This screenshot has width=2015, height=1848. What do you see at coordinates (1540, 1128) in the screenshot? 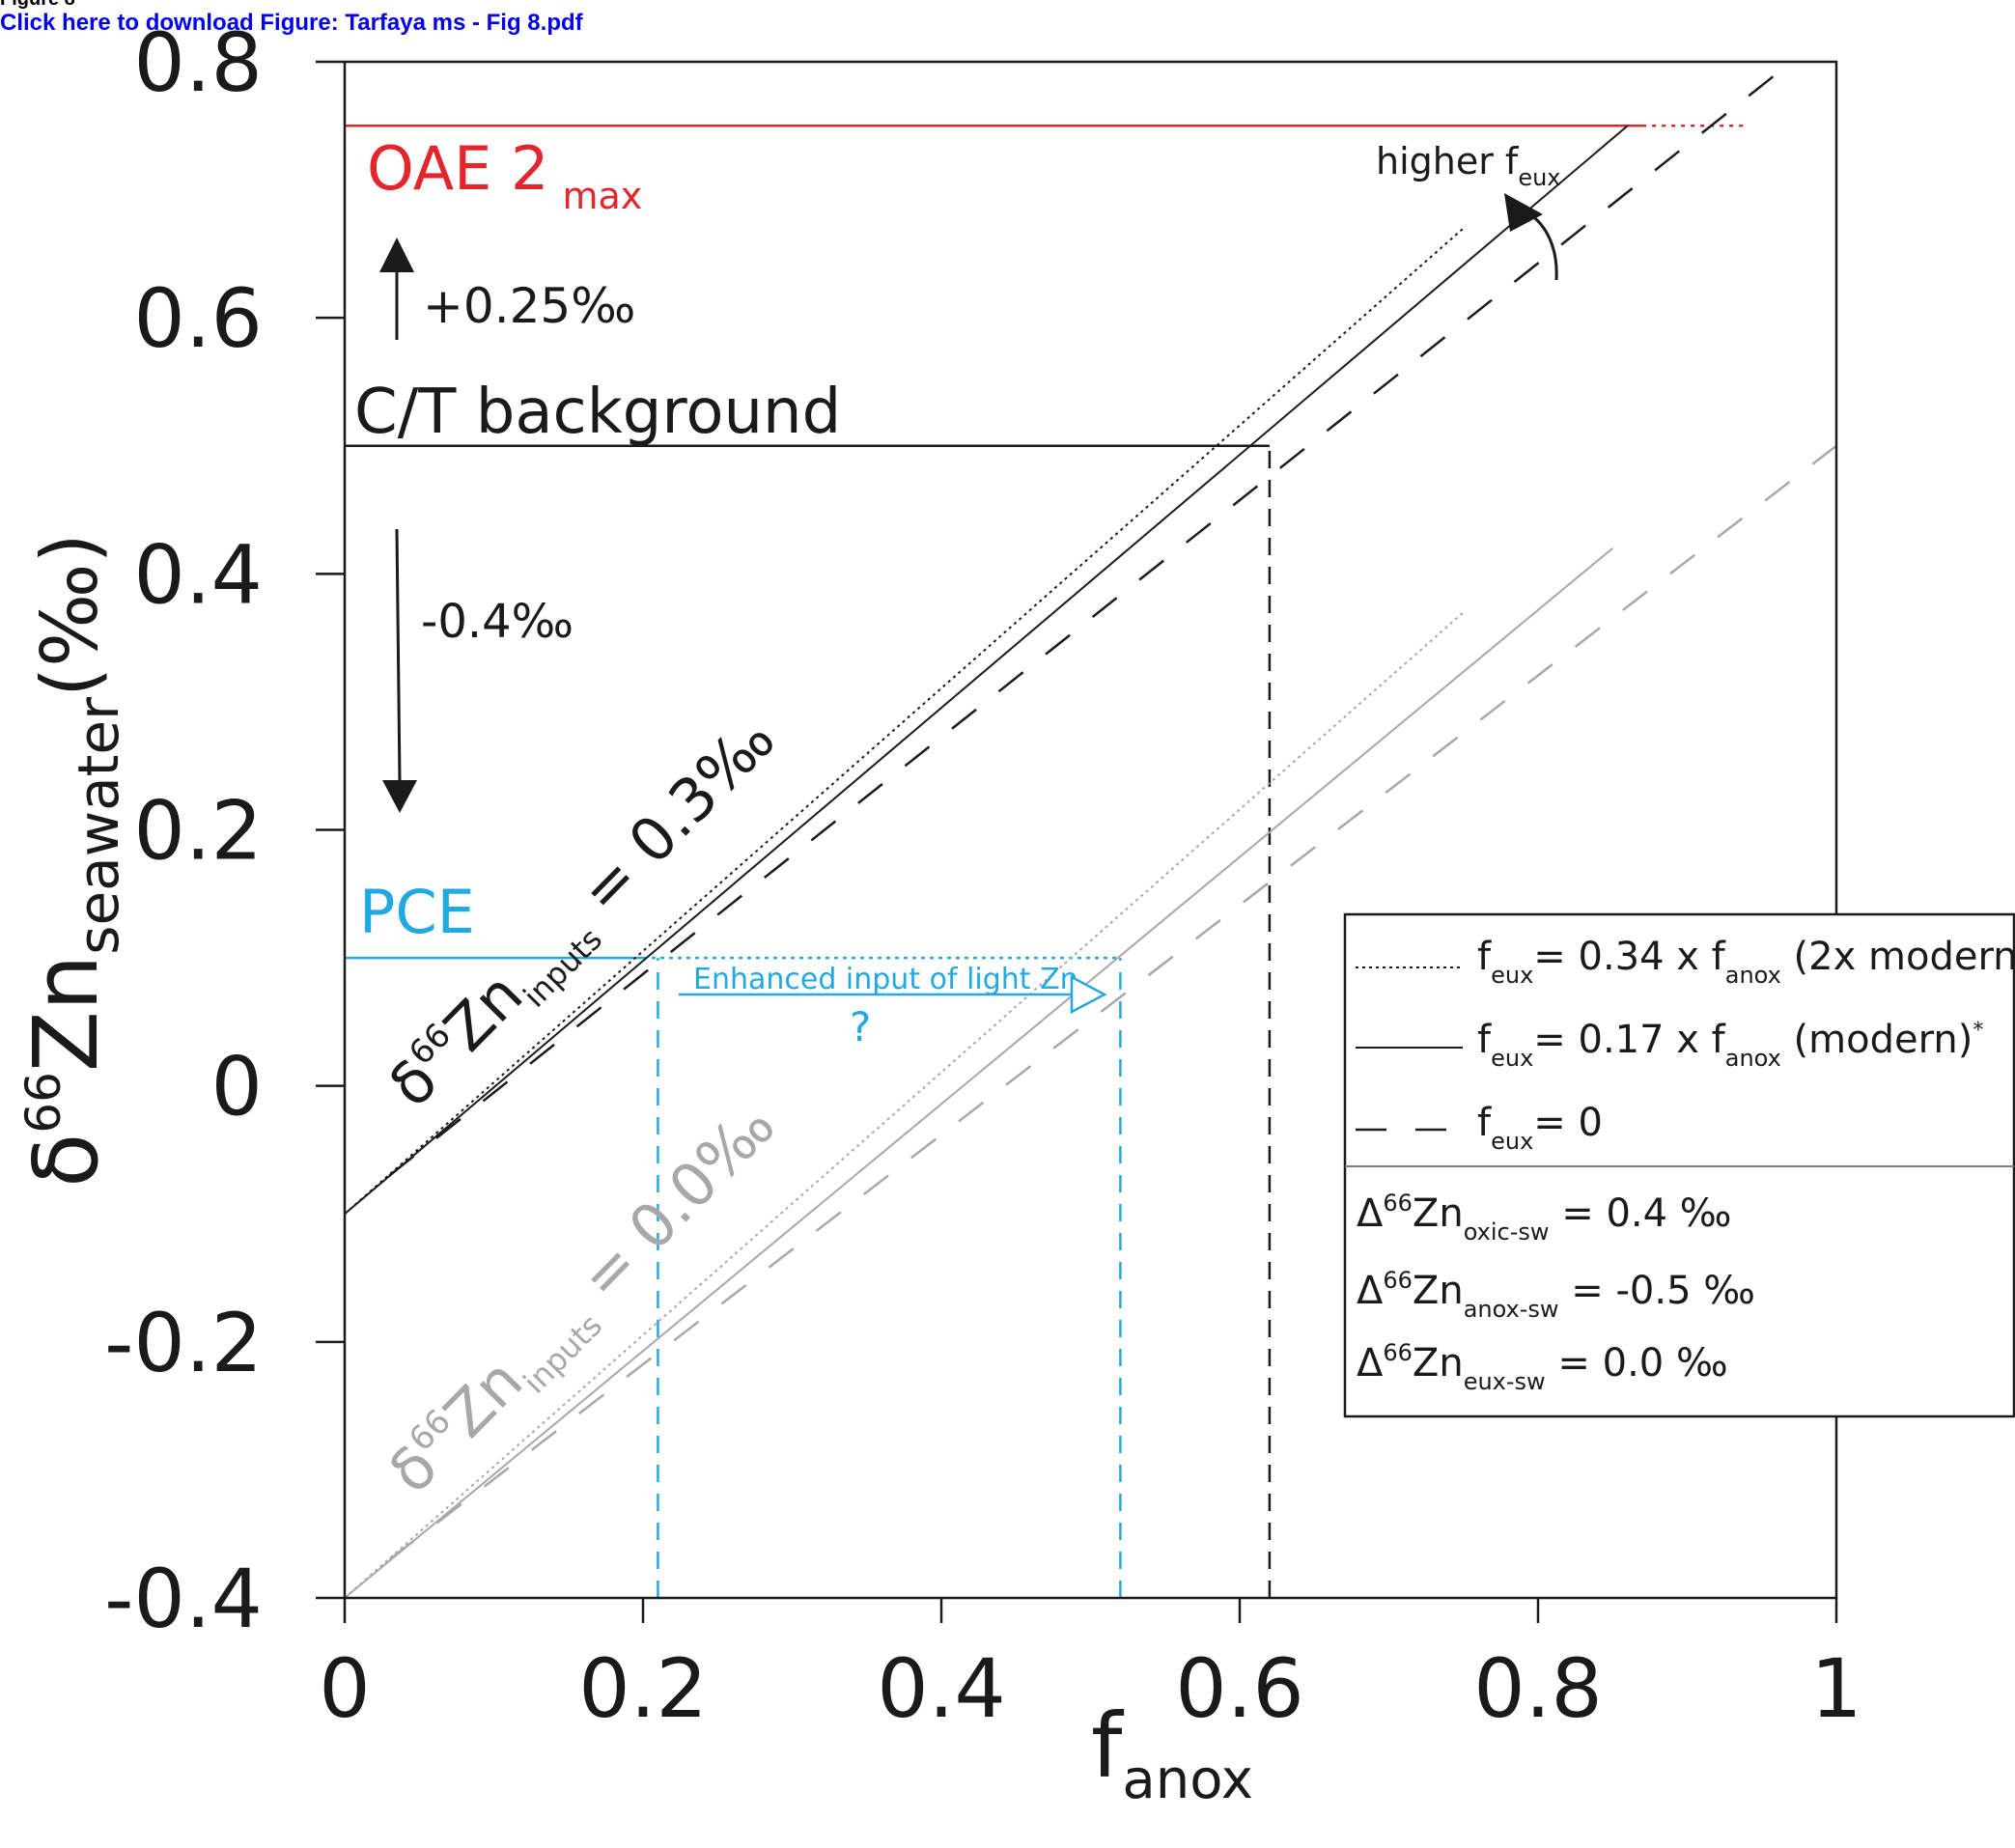
I see `legend-entry-dashed: feux= 0` at bounding box center [1540, 1128].